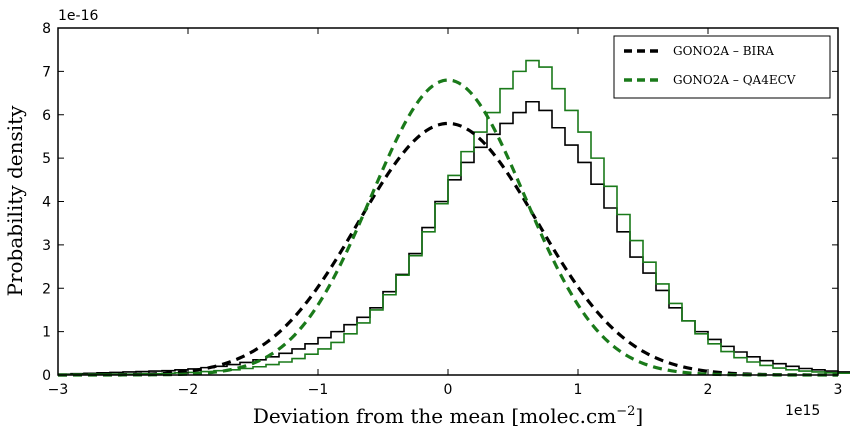 The width and height of the screenshot is (850, 438). Describe the element at coordinates (723, 51) in the screenshot. I see `legend-label-bira: GONO2A – BIRA` at that location.